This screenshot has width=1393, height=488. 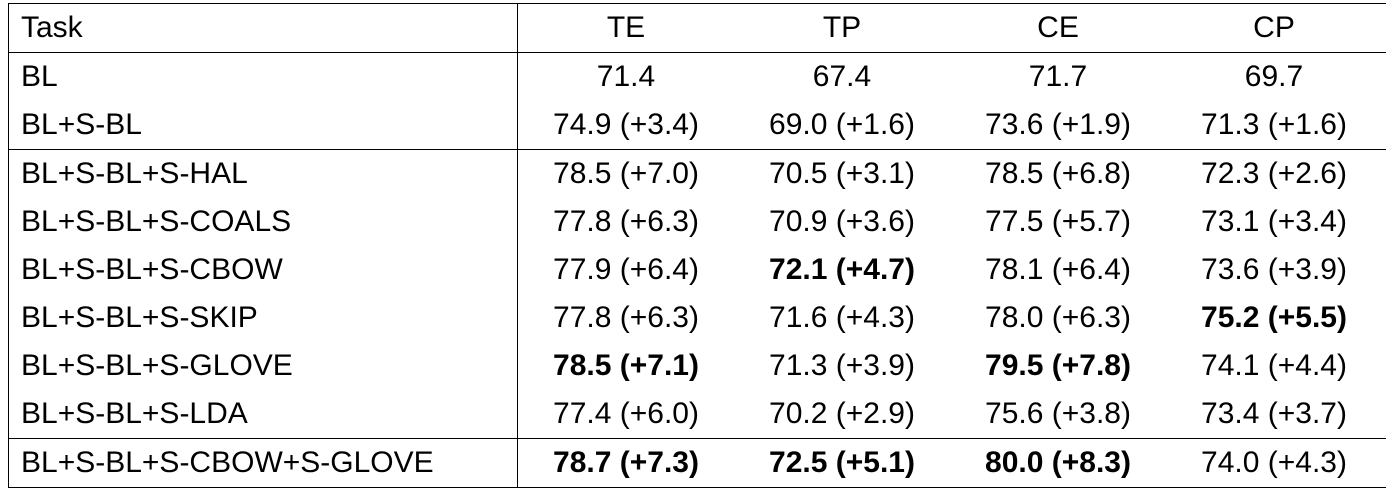 I want to click on table-row: BL 71.4 67.4 71.7 69.7, so click(x=697, y=76).